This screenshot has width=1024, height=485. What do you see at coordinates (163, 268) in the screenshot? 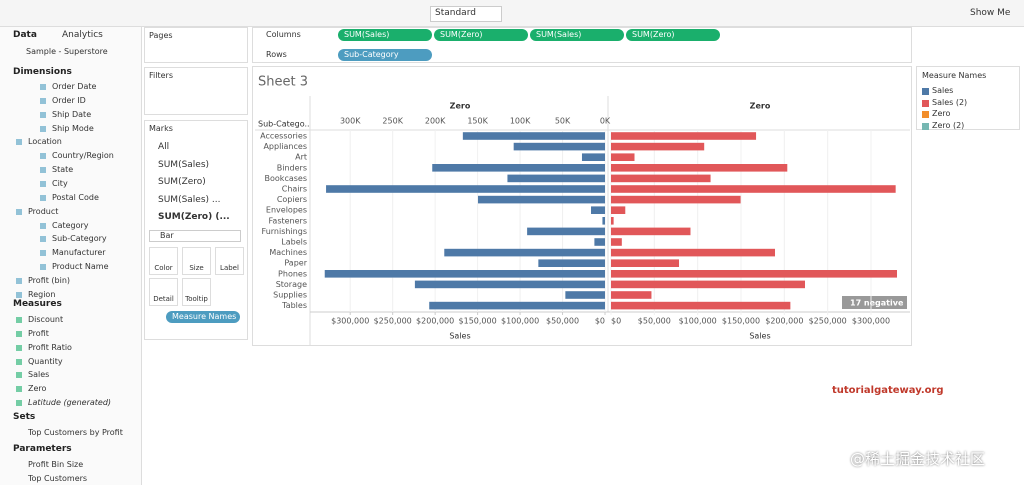
I see `mark-button-label: Color` at bounding box center [163, 268].